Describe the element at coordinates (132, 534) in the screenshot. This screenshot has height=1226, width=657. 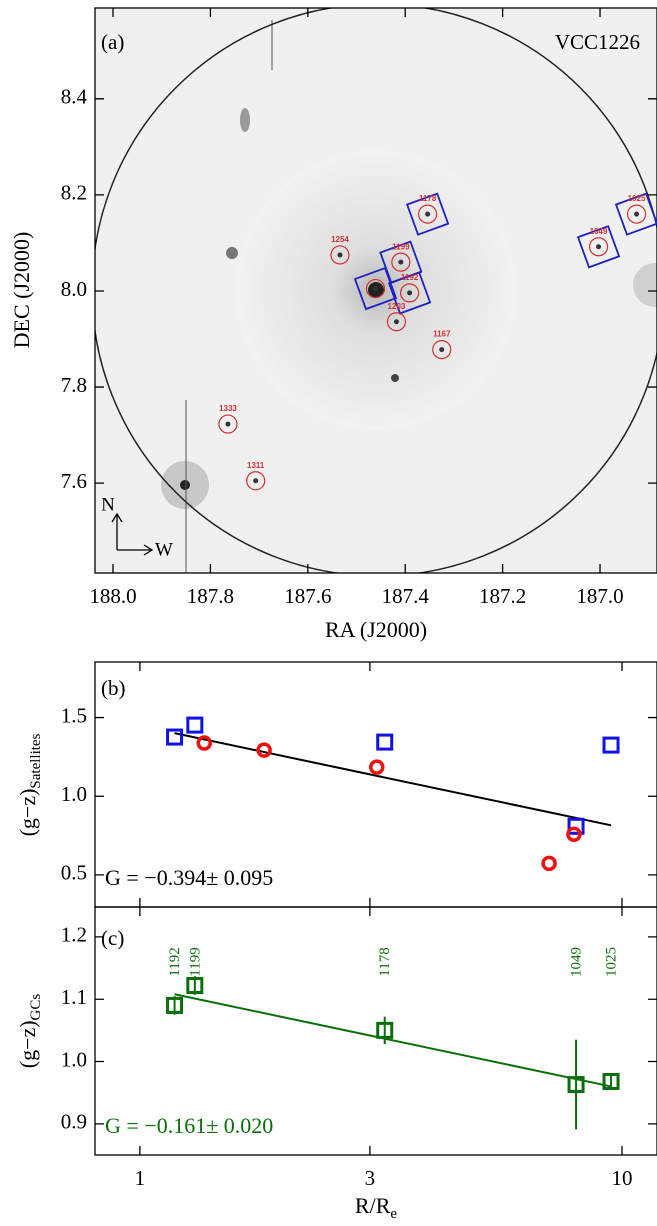
I see `compass` at that location.